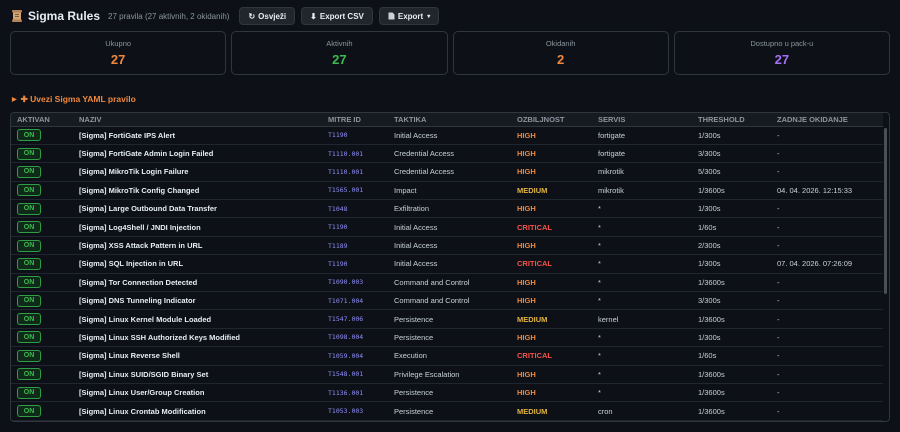 Image resolution: width=900 pixels, height=432 pixels. Describe the element at coordinates (642, 154) in the screenshot. I see `service: fortigate` at that location.